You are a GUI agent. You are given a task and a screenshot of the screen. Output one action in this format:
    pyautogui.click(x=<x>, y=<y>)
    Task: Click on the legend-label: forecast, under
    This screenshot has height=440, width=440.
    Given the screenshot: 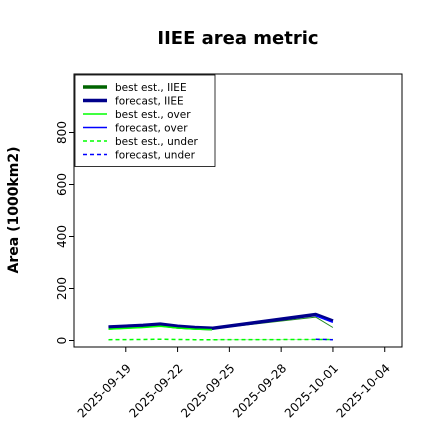 What is the action you would take?
    pyautogui.click(x=155, y=156)
    